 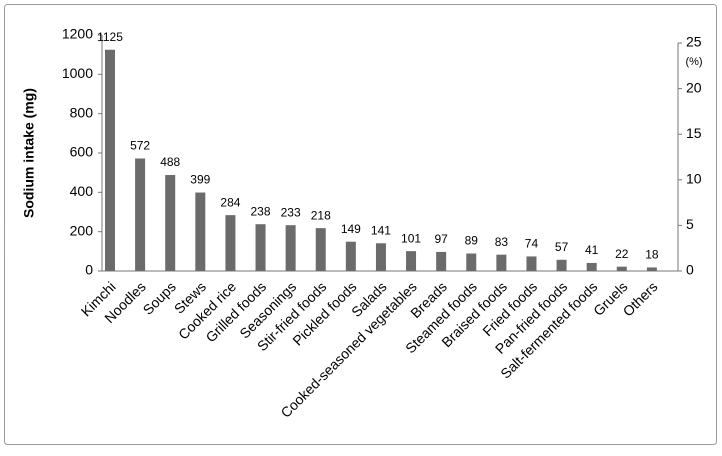 What do you see at coordinates (652, 255) in the screenshot?
I see `value-label: 18` at bounding box center [652, 255].